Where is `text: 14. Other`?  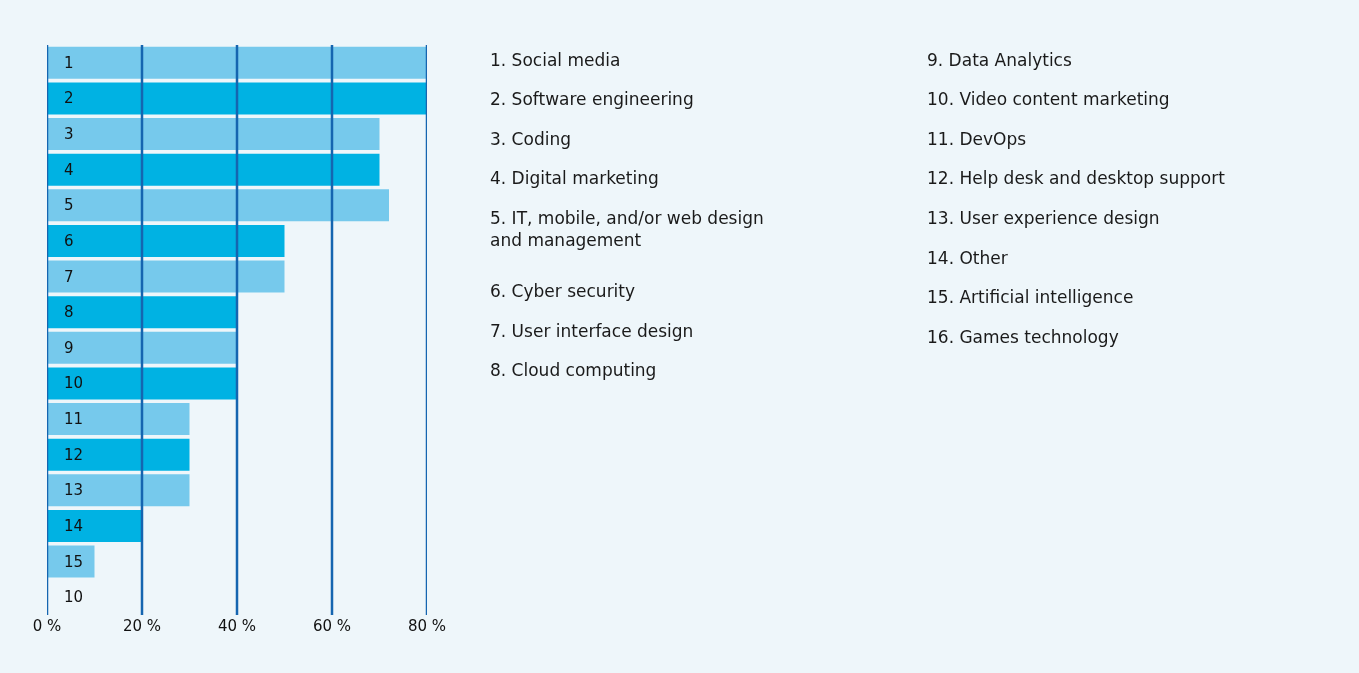 text: 14. Other is located at coordinates (967, 258).